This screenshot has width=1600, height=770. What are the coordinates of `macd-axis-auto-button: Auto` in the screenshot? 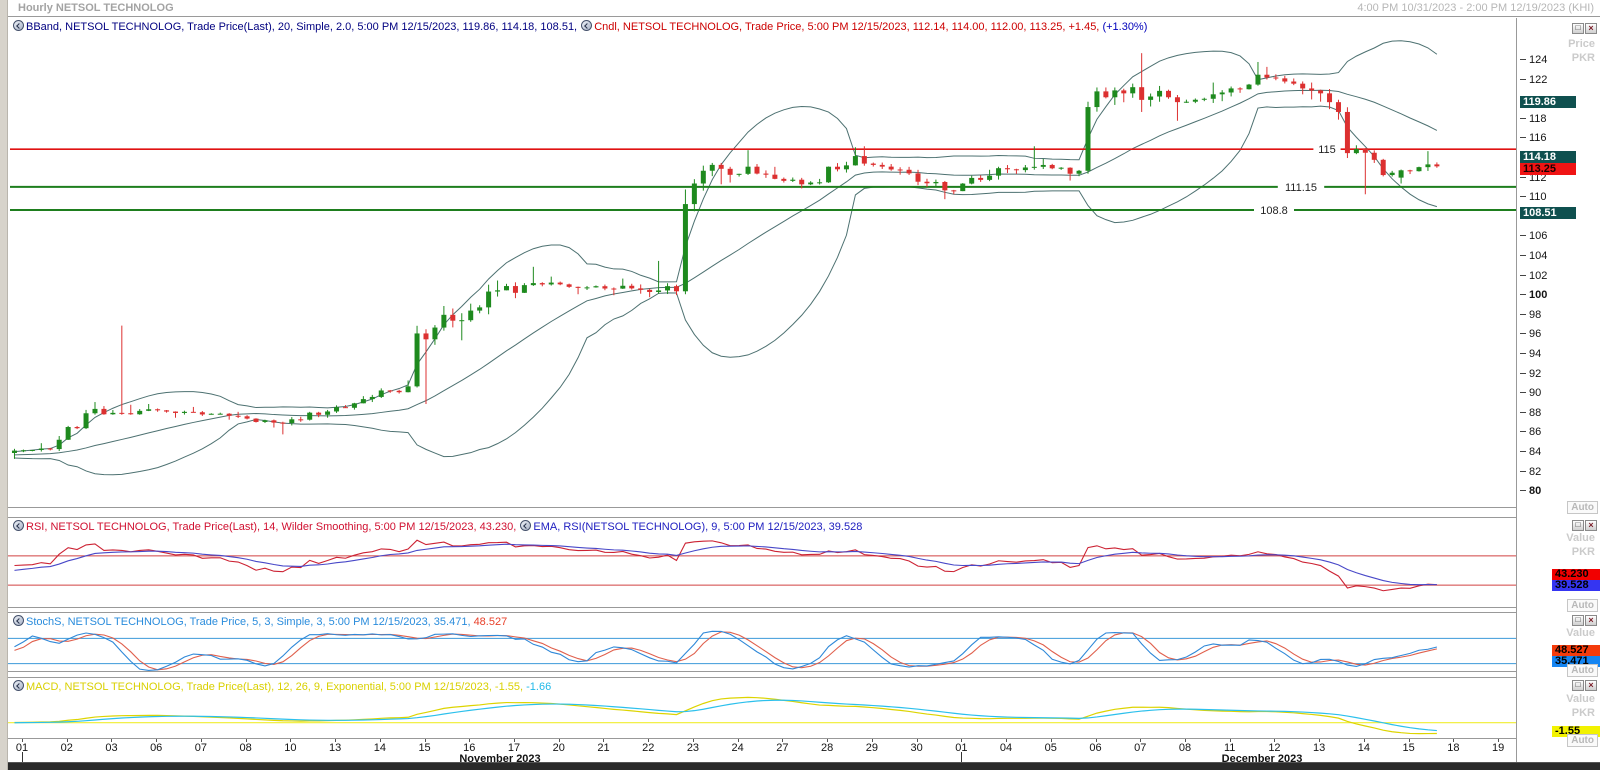 It's located at (1582, 740).